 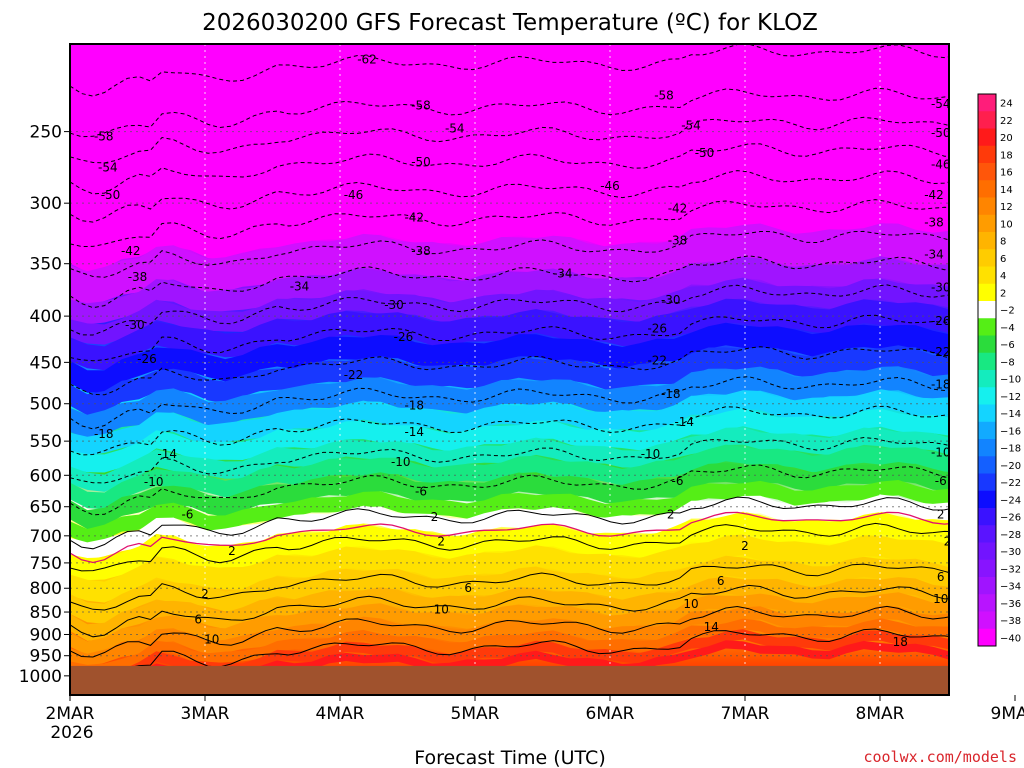 I want to click on y-tick-label: 700, so click(x=46, y=537).